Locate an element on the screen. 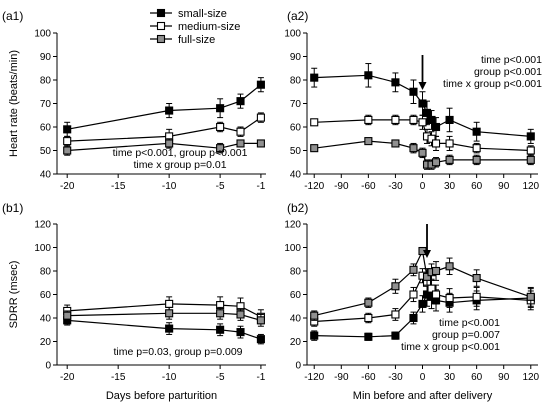 This screenshot has width=550, height=408. legend-marker-small is located at coordinates (161, 13).